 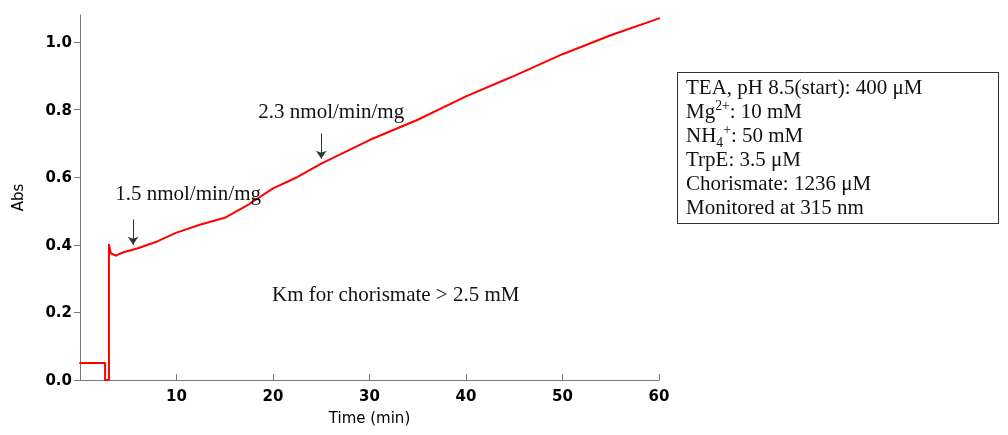 I want to click on y-tick-label: 0.4, so click(x=58, y=244).